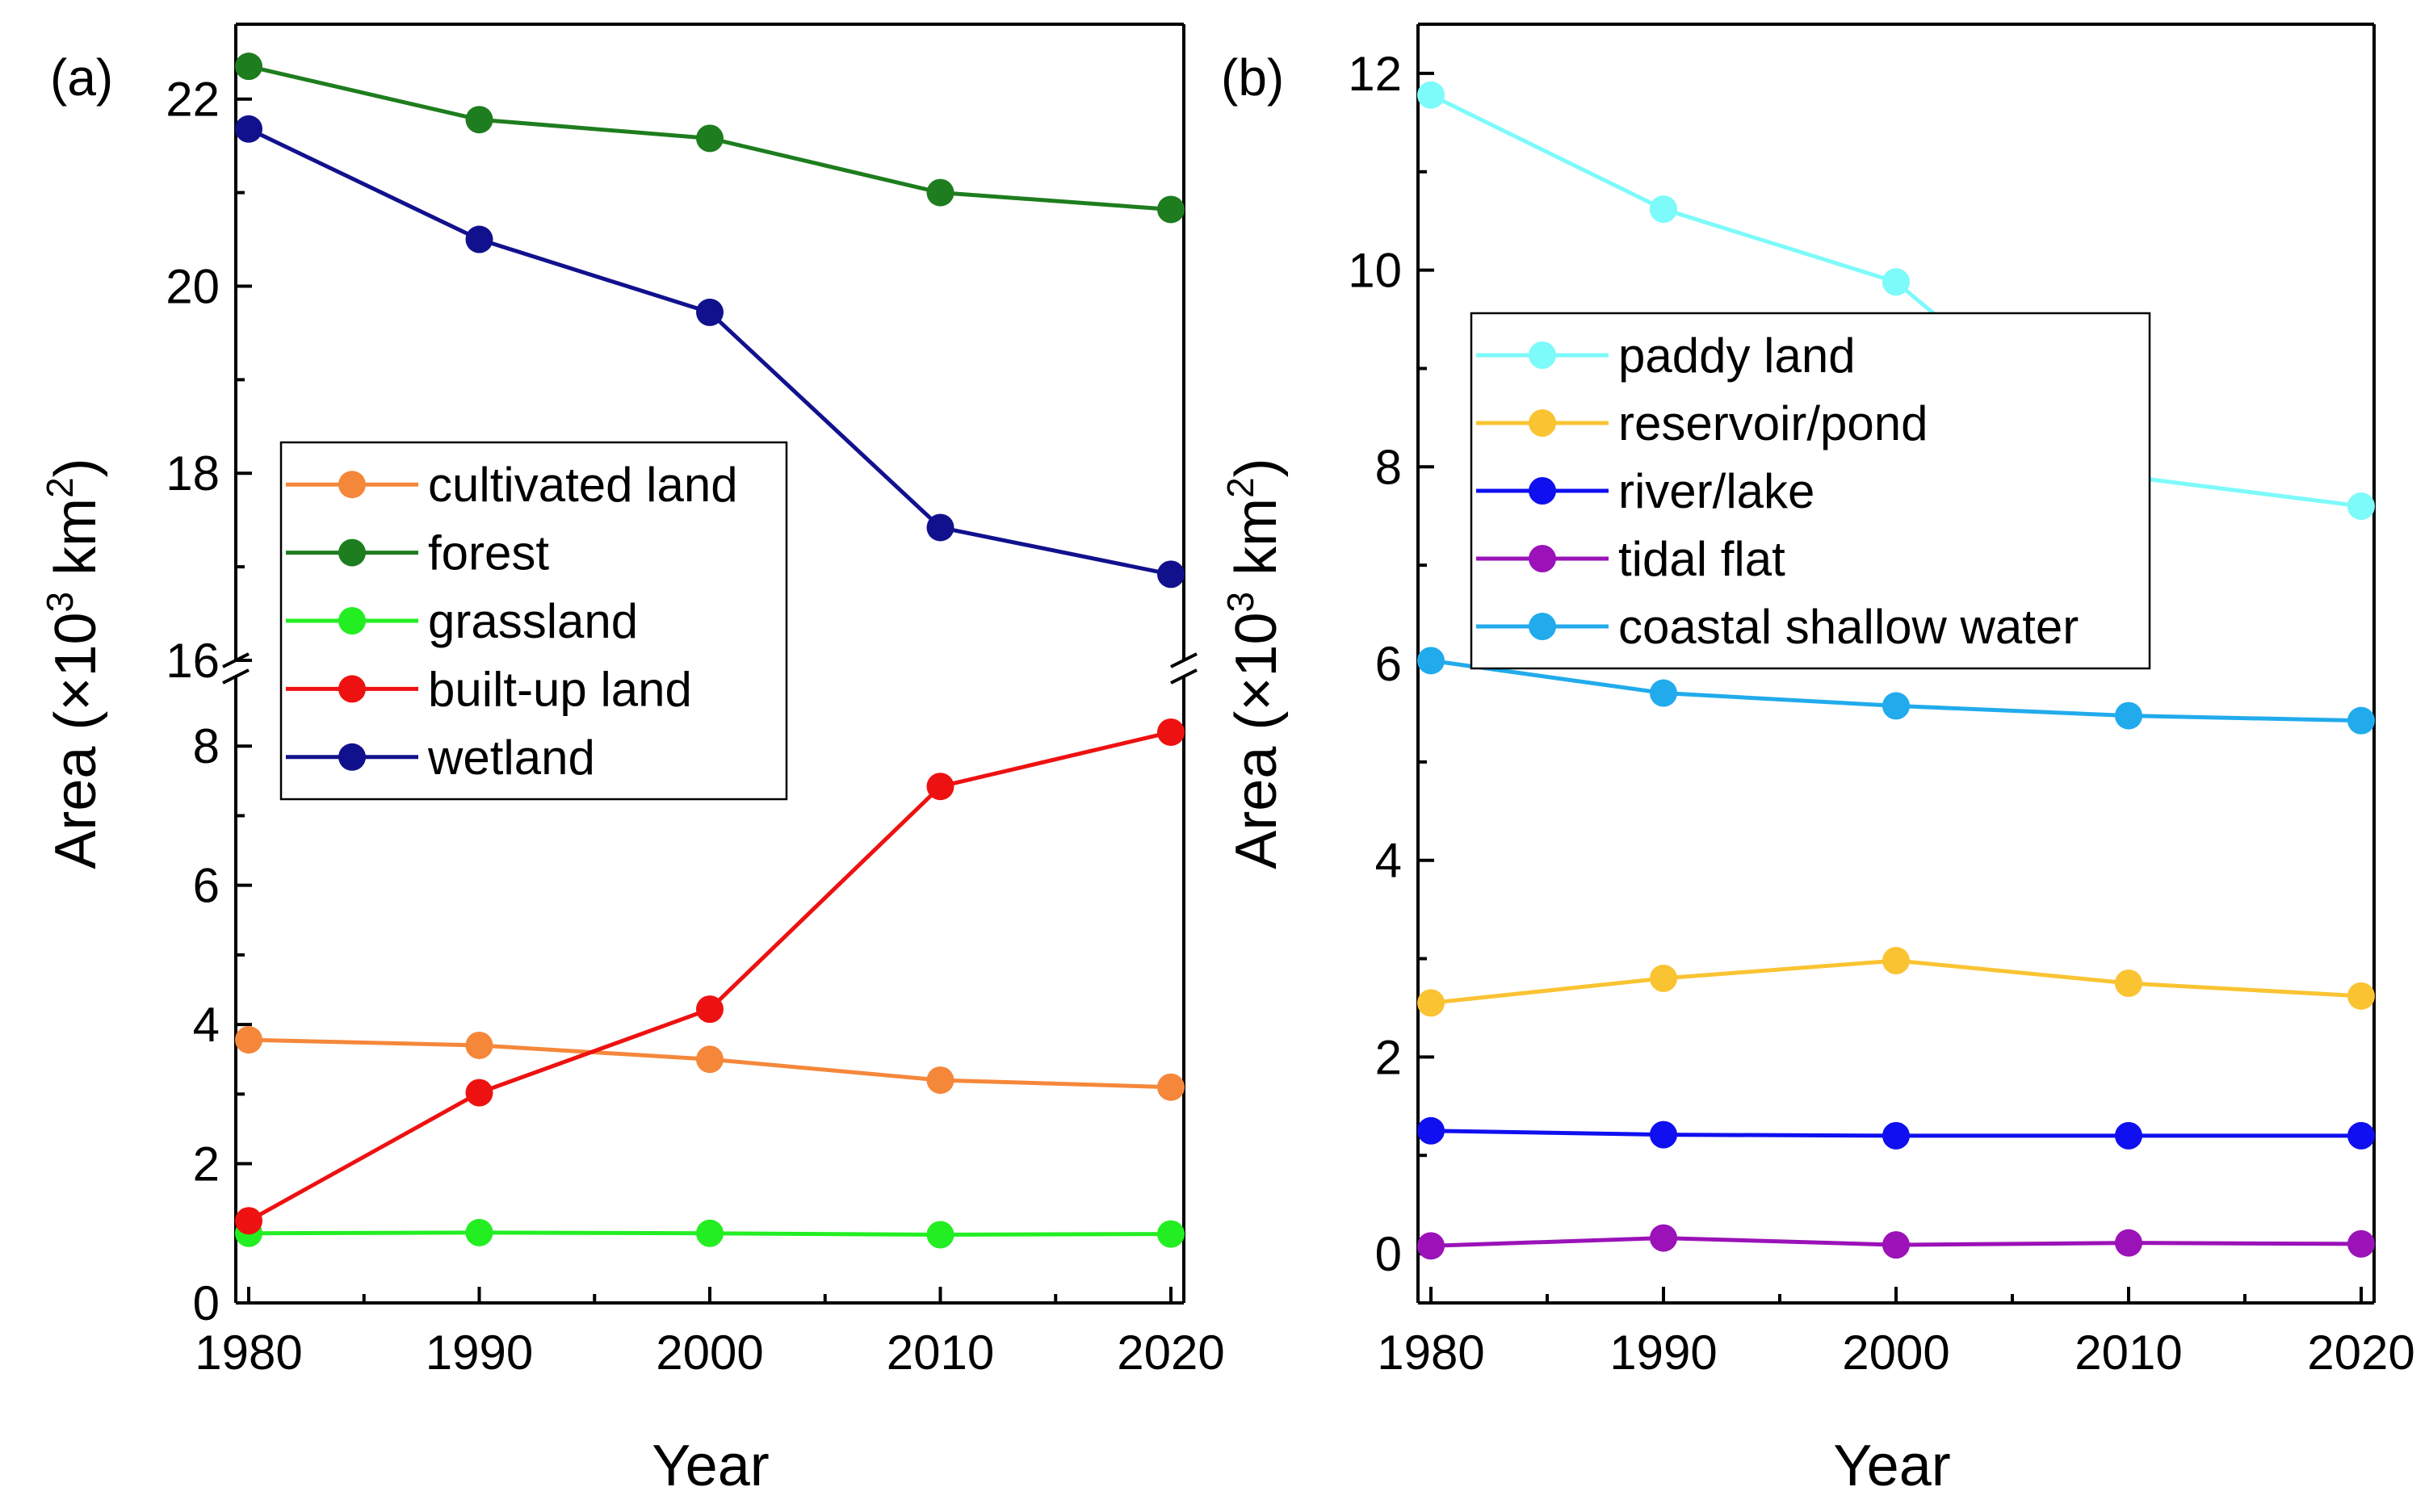  I want to click on data-point-paddy-land-1980, so click(1431, 95).